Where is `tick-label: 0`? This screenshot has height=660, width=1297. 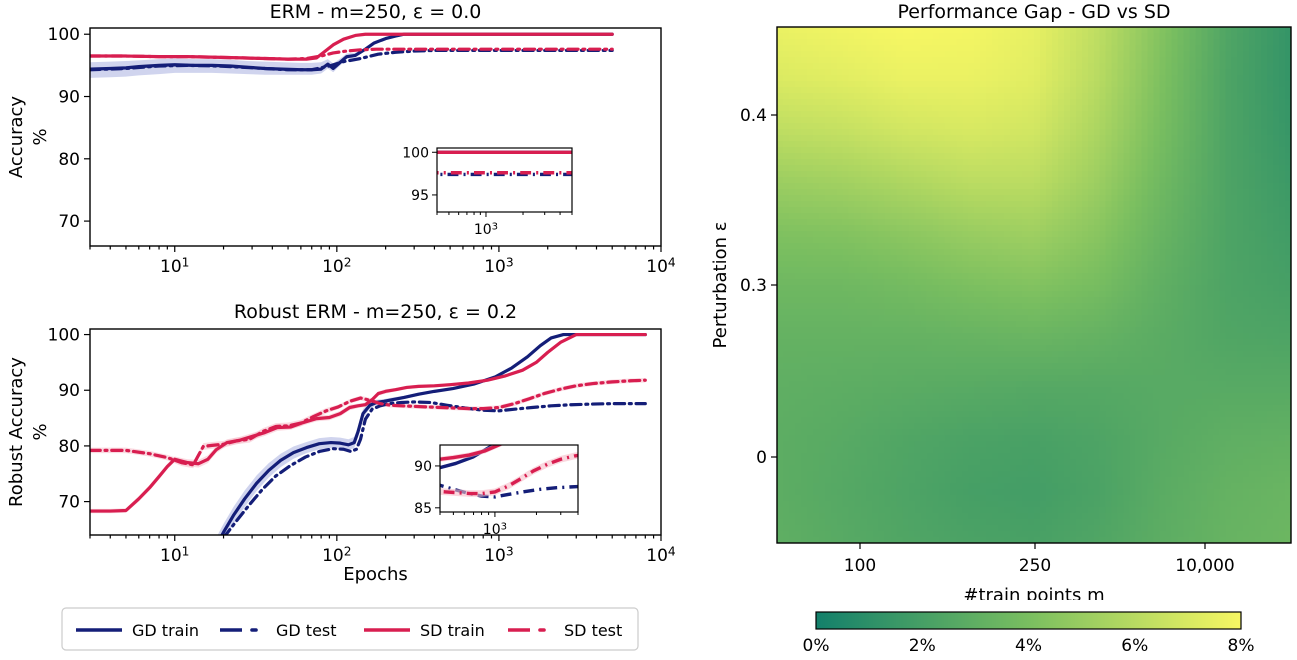
tick-label: 0 is located at coordinates (761, 458).